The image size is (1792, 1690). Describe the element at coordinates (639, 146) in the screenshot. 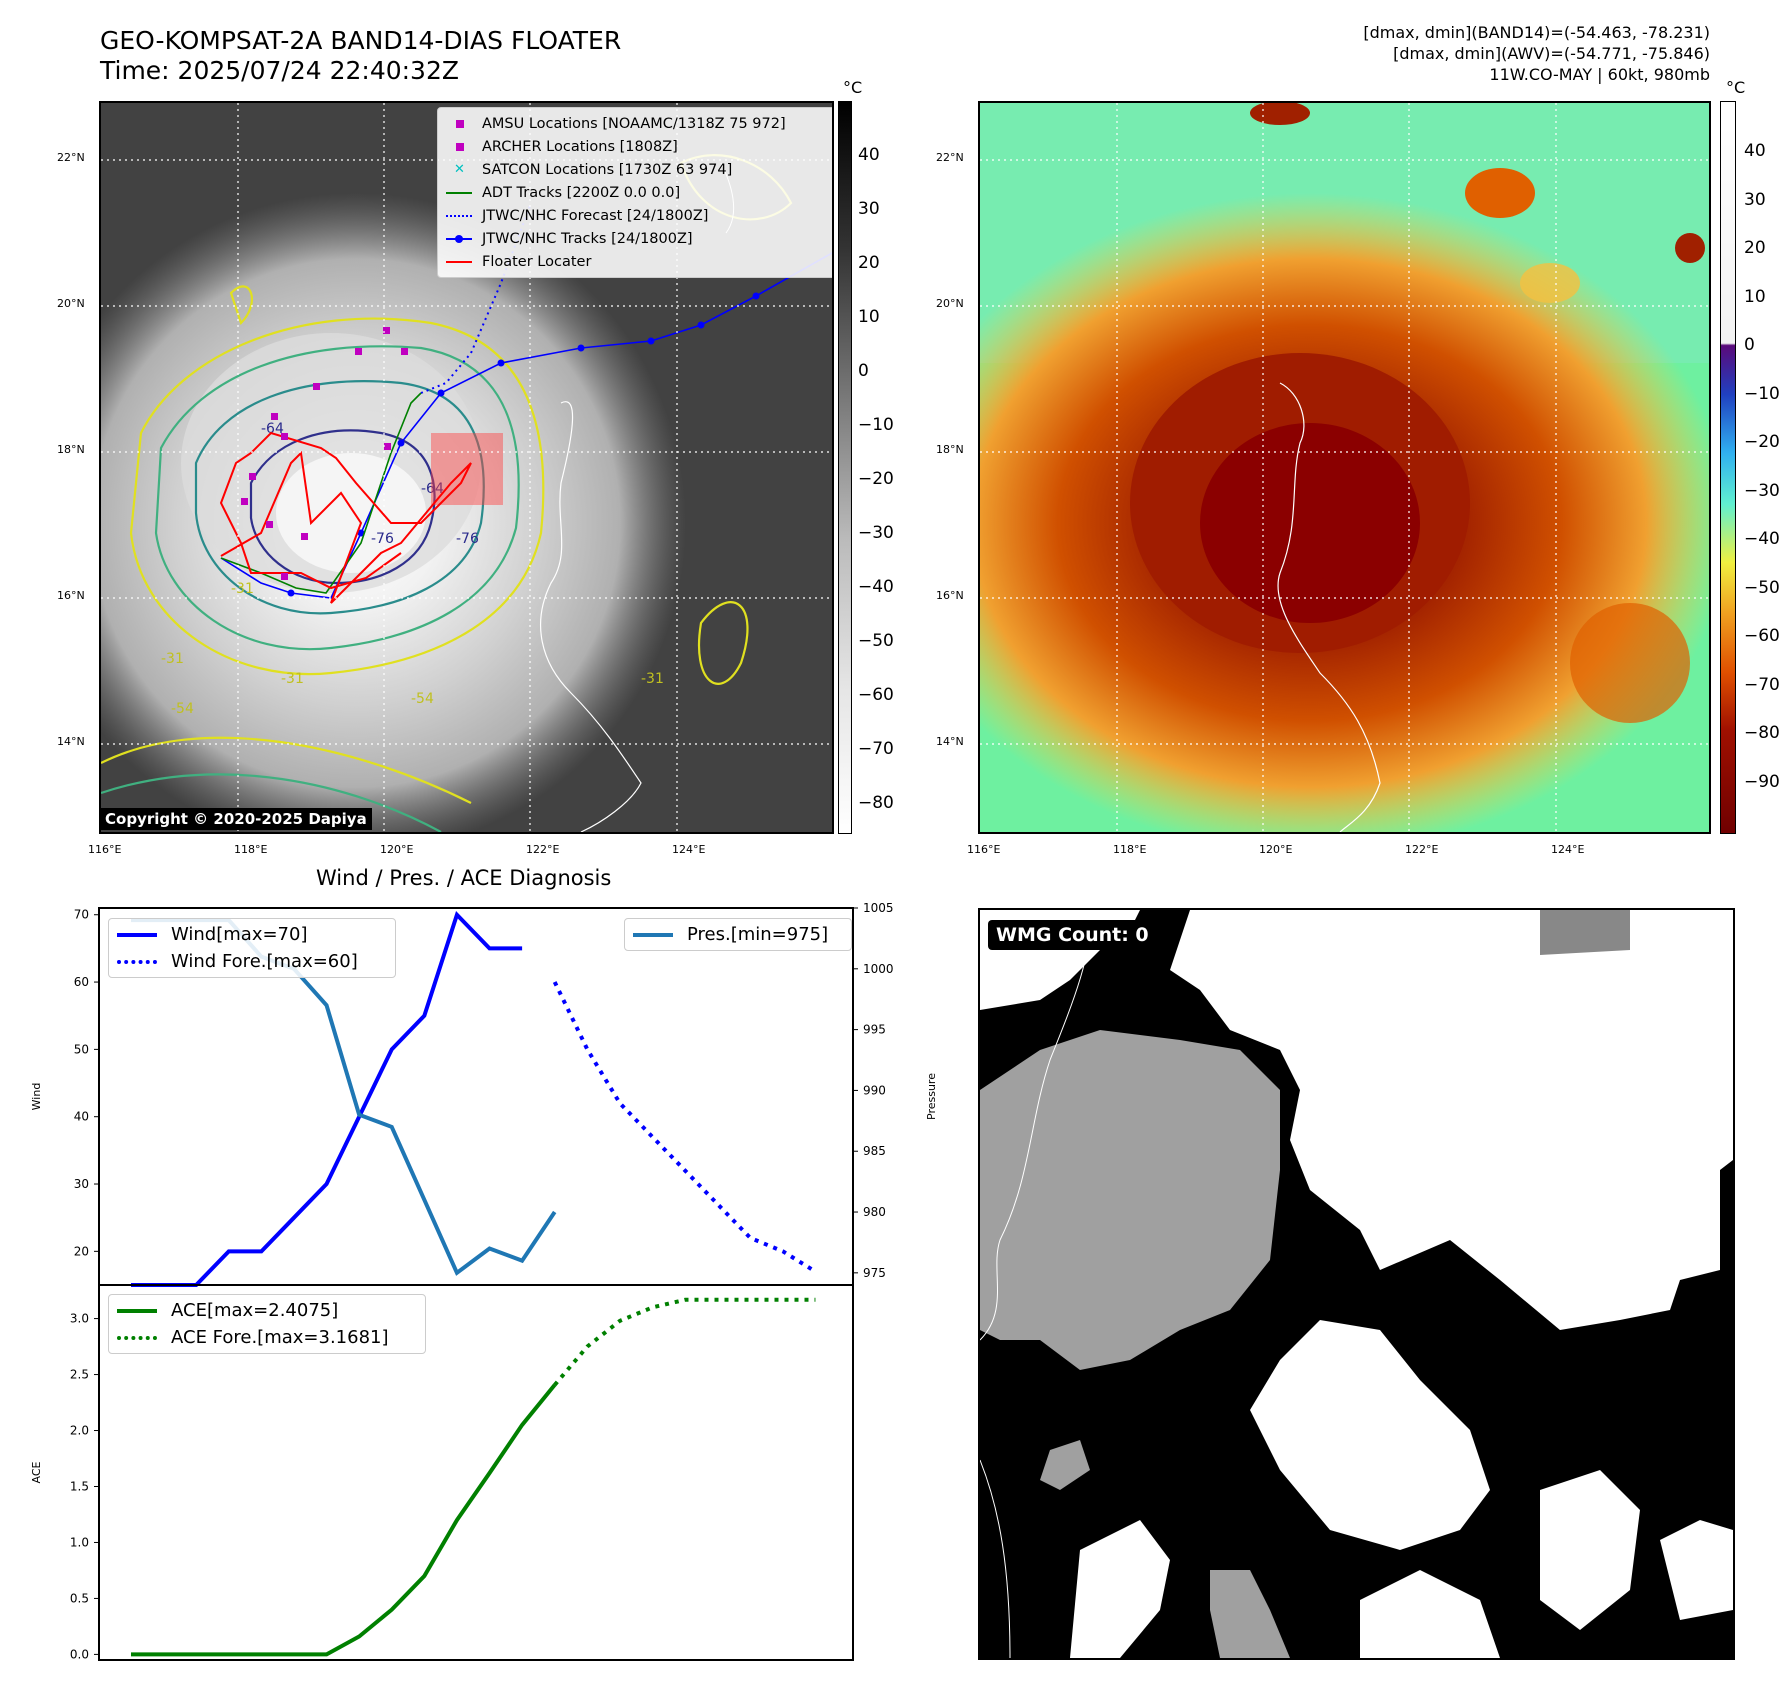

I see `legend-item-archer: ARCHER Locations [1808Z]` at that location.